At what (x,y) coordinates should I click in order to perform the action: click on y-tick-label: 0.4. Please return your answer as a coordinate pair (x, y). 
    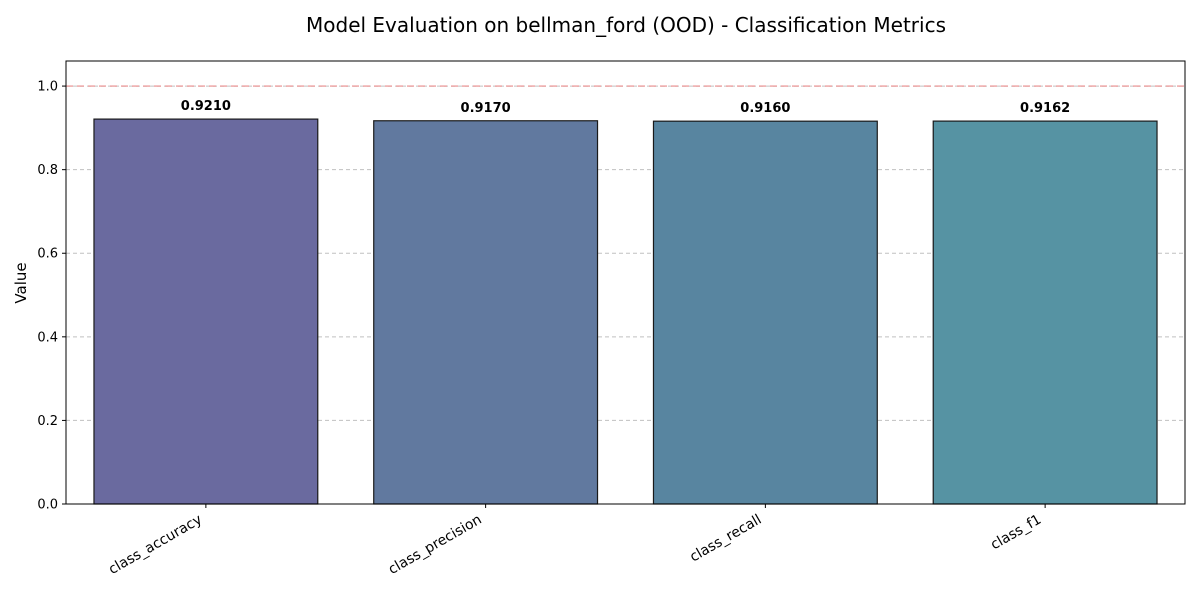
    Looking at the image, I should click on (47, 337).